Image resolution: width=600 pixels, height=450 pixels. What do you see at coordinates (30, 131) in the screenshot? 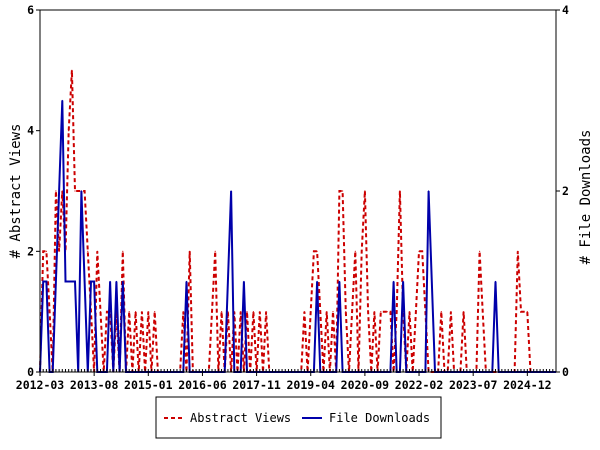
I see `y-left-tick-label: 4` at bounding box center [30, 131].